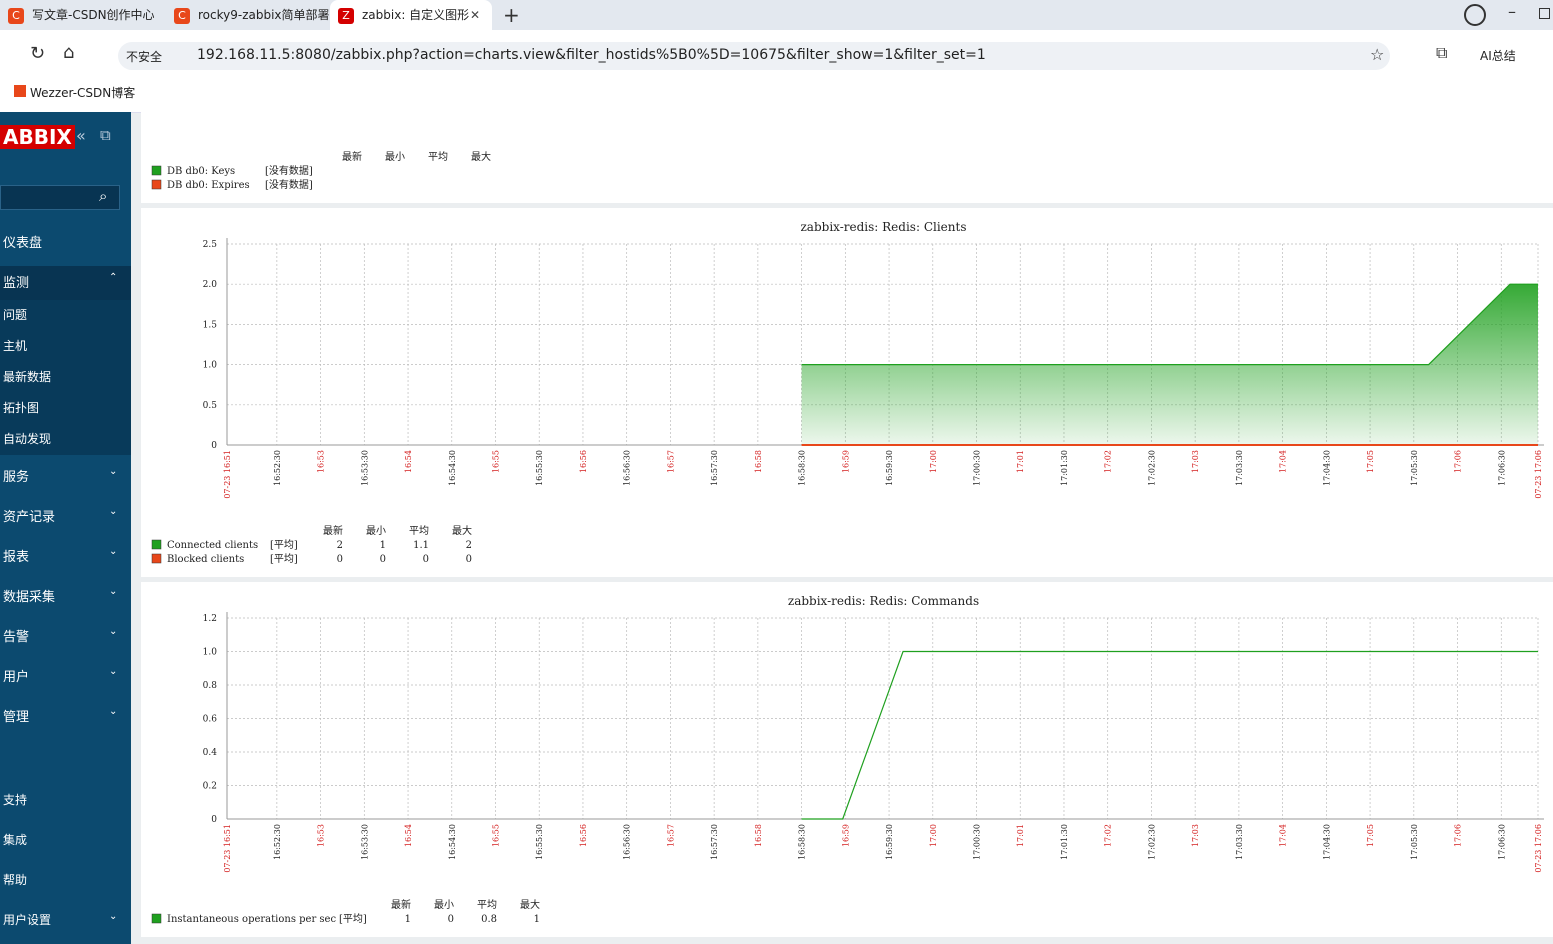  I want to click on y-tick-label: 0.4, so click(210, 753).